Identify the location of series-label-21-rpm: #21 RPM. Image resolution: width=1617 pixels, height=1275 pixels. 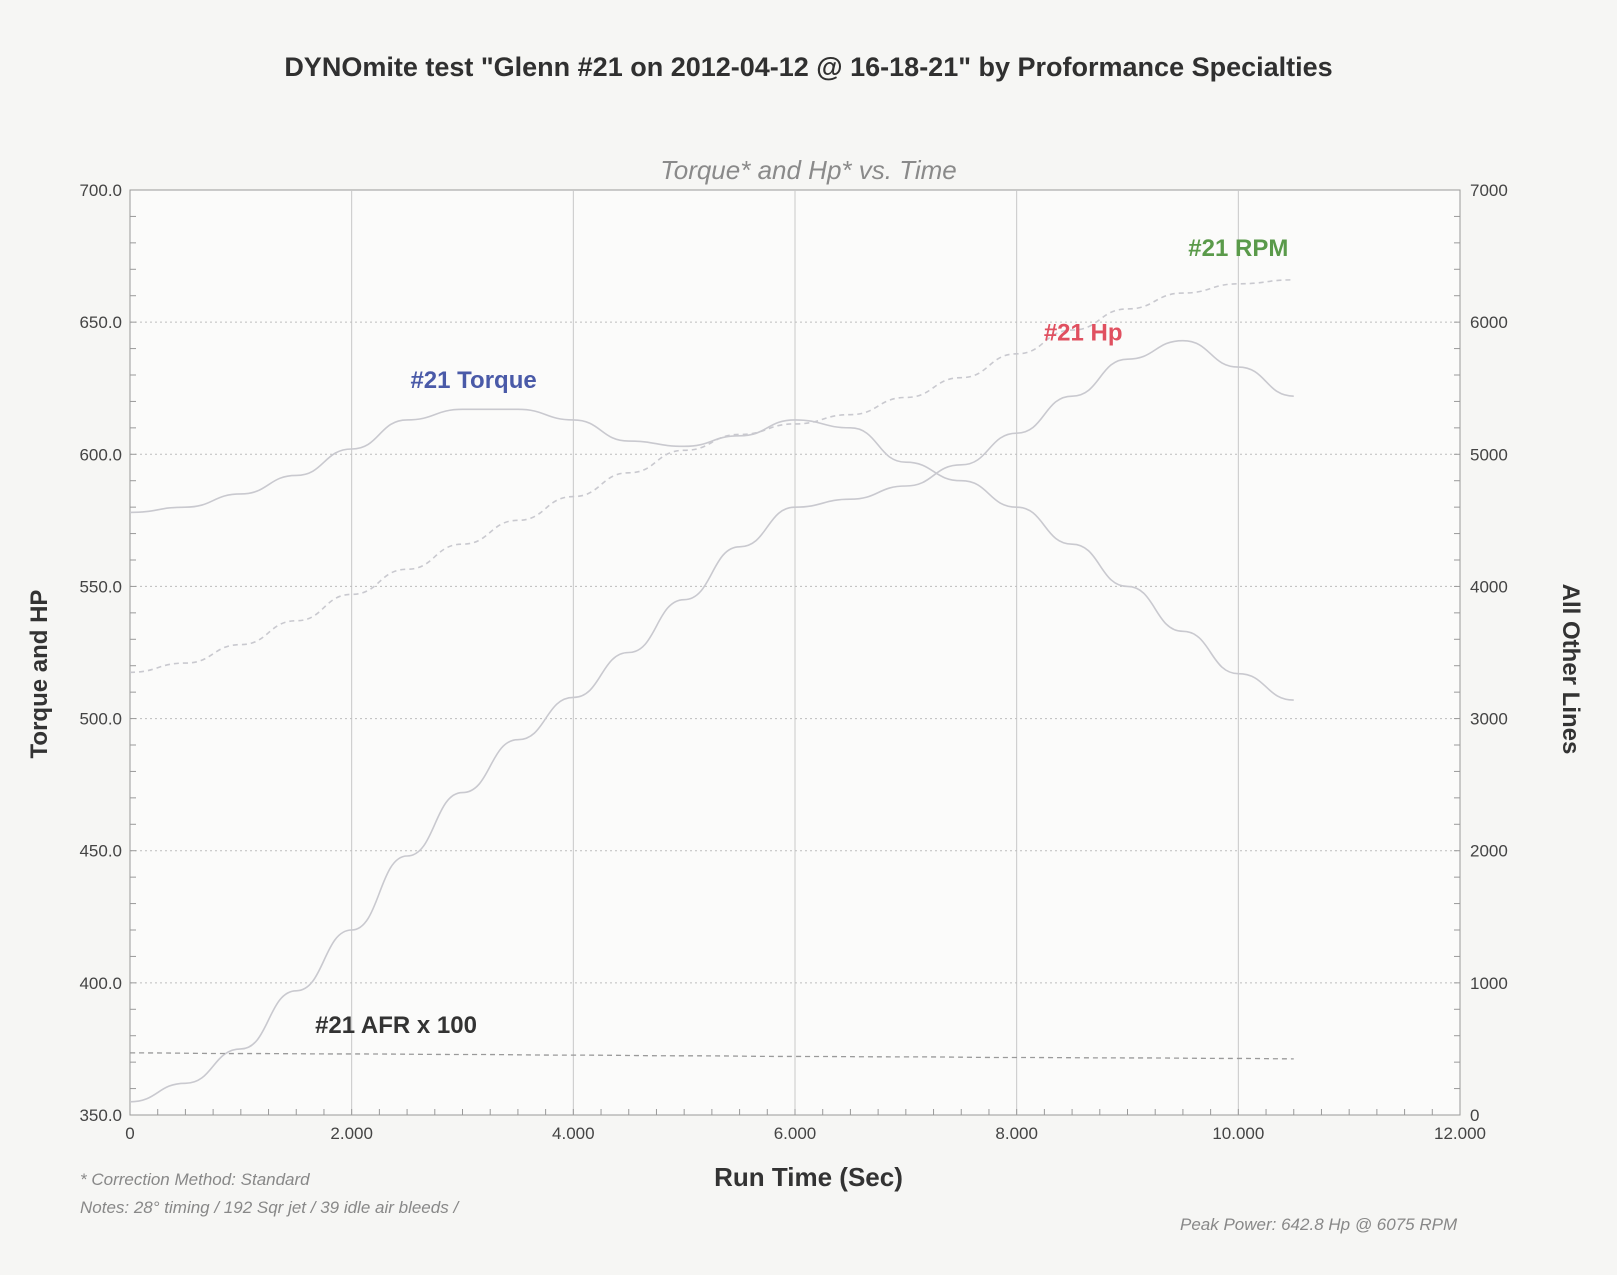
(1238, 248).